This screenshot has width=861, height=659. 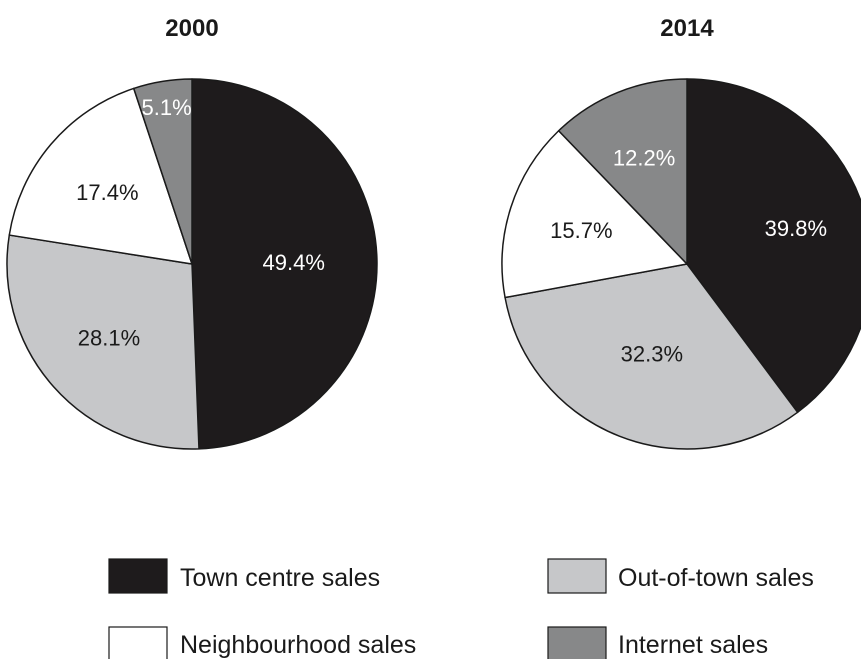 I want to click on legend-swatch-town-centre, so click(x=138, y=576).